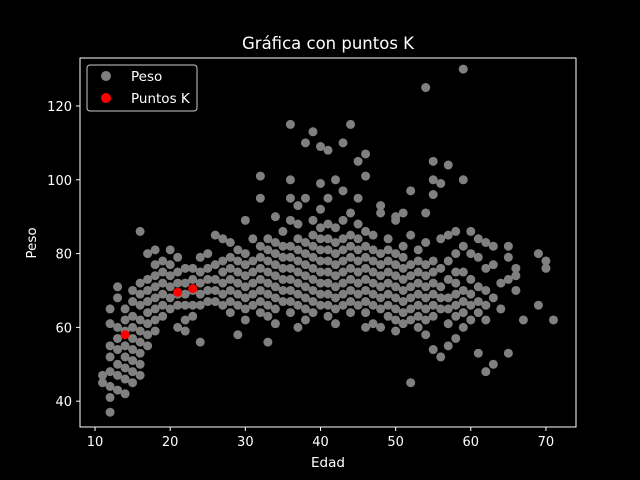 Image resolution: width=640 pixels, height=480 pixels. Describe the element at coordinates (63, 328) in the screenshot. I see `y-tick-label: 60` at that location.